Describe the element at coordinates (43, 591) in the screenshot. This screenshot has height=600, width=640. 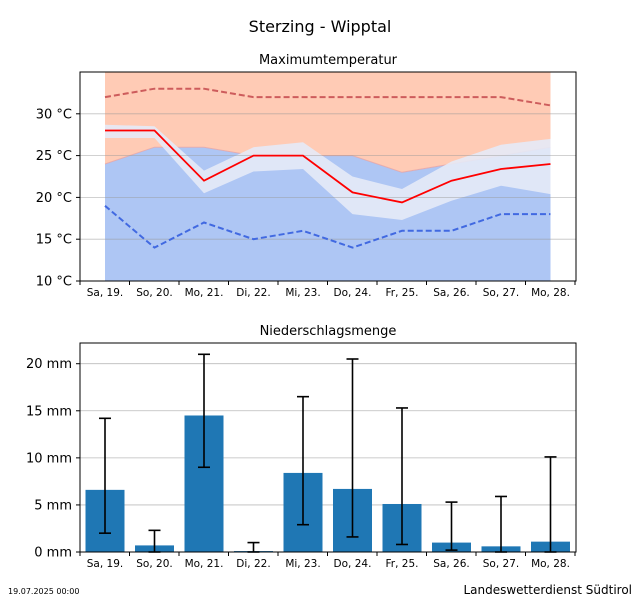
I see `timestamp-label: 19.07.2025 00:00` at that location.